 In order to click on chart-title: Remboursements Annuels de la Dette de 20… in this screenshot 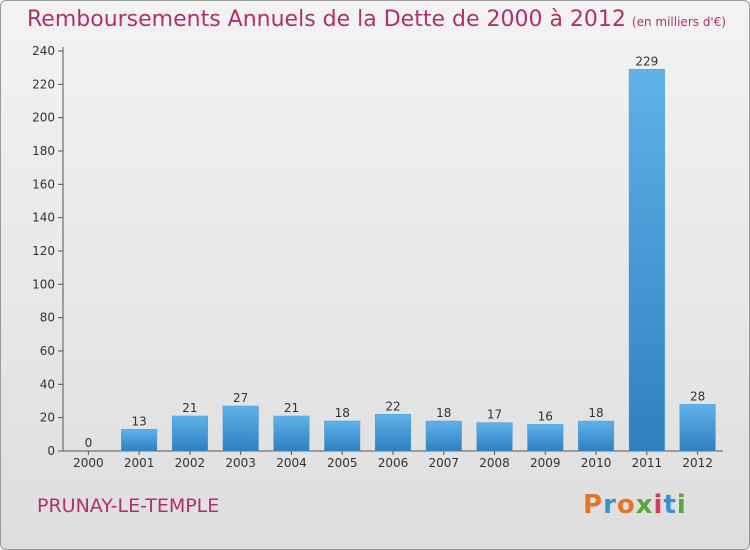, I will do `click(376, 19)`.